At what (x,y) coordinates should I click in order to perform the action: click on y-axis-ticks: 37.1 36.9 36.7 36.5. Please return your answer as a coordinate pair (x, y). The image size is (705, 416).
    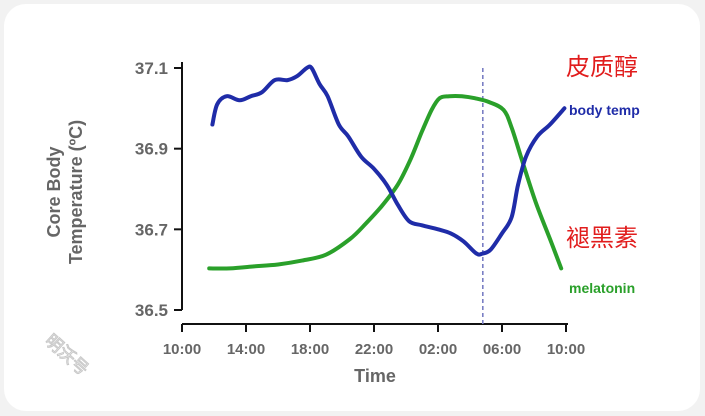
    Looking at the image, I should click on (158, 189).